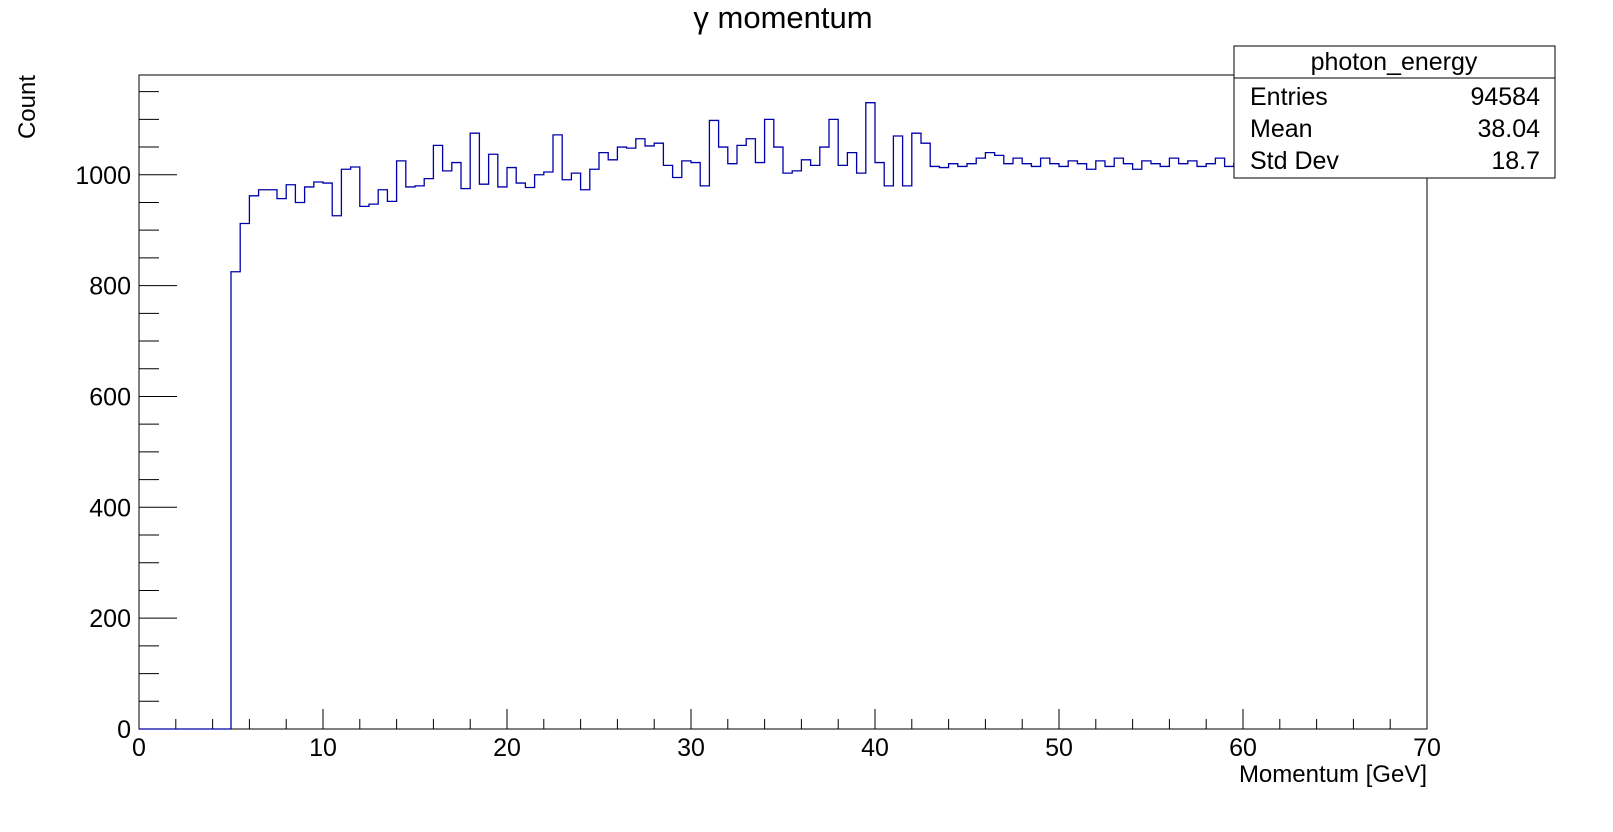 The image size is (1613, 832). I want to click on chart-title: γ momentum, so click(782, 17).